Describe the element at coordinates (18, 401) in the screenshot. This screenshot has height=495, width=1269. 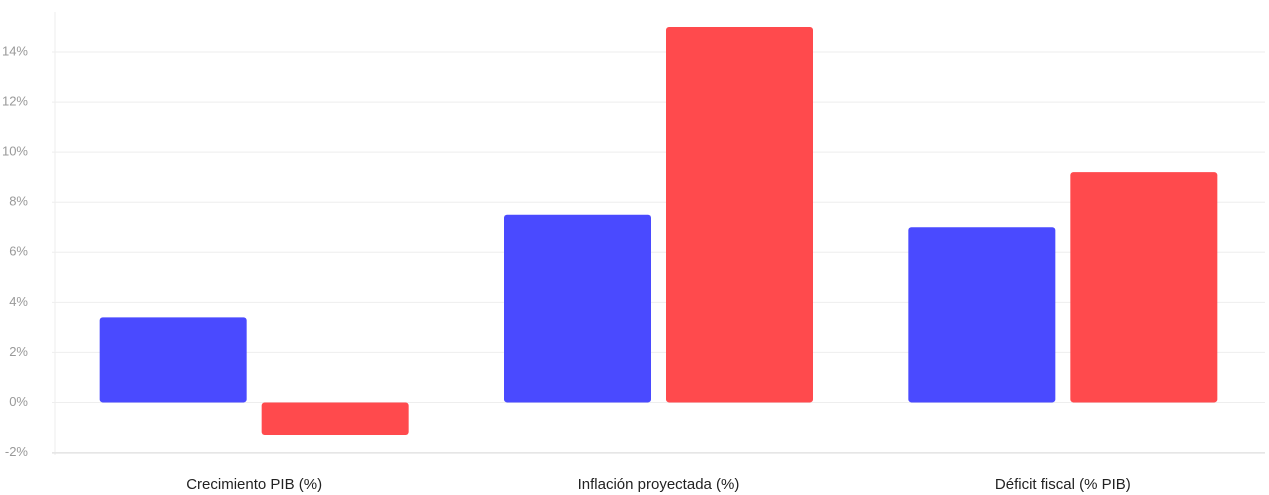
I see `y-tick-label: 0%` at that location.